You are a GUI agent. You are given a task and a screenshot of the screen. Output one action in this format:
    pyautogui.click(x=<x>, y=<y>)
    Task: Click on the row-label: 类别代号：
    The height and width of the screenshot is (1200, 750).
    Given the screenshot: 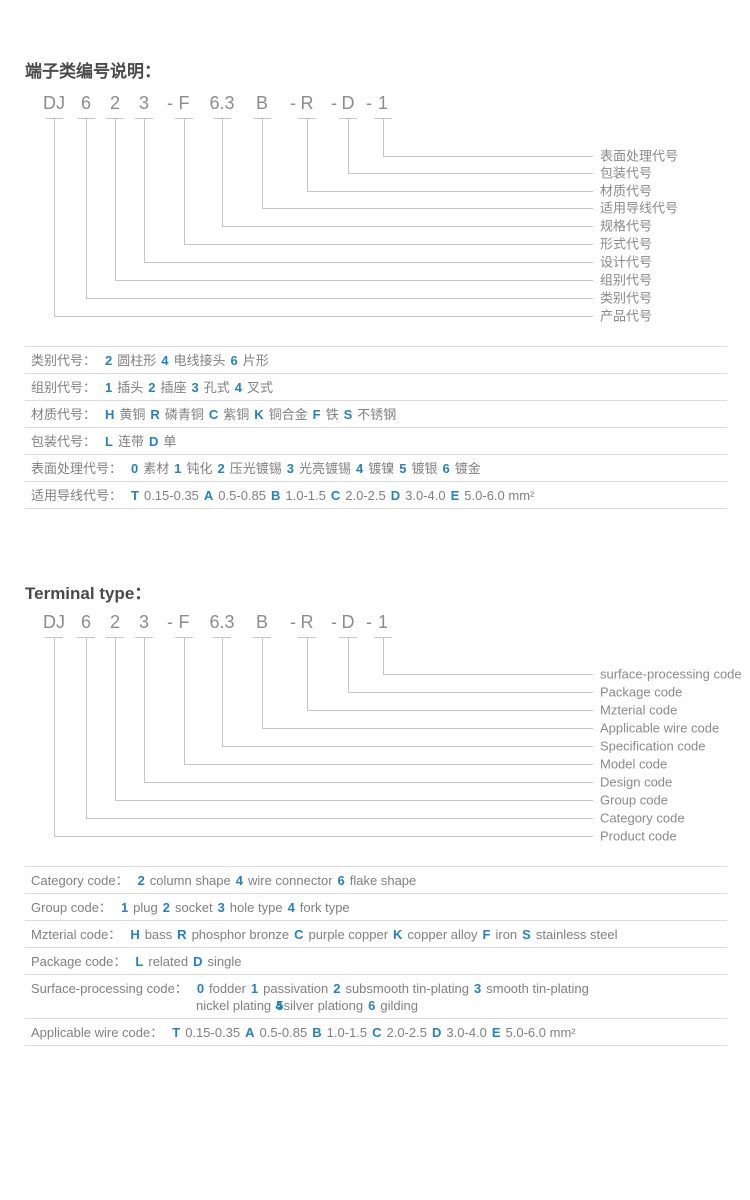 What is the action you would take?
    pyautogui.click(x=64, y=360)
    